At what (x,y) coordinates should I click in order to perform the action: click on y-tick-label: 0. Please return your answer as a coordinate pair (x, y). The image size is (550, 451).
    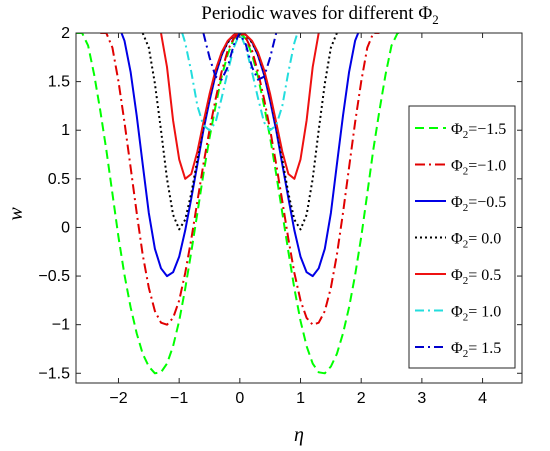
    Looking at the image, I should click on (65, 227).